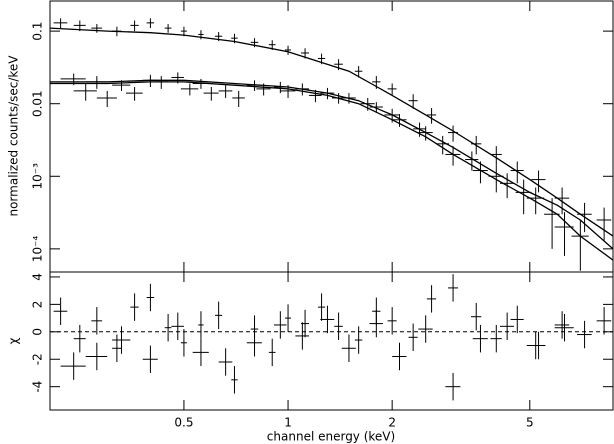 The height and width of the screenshot is (444, 614). Describe the element at coordinates (14, 136) in the screenshot. I see `y-axis-label: normalized counts/sec/keV` at that location.